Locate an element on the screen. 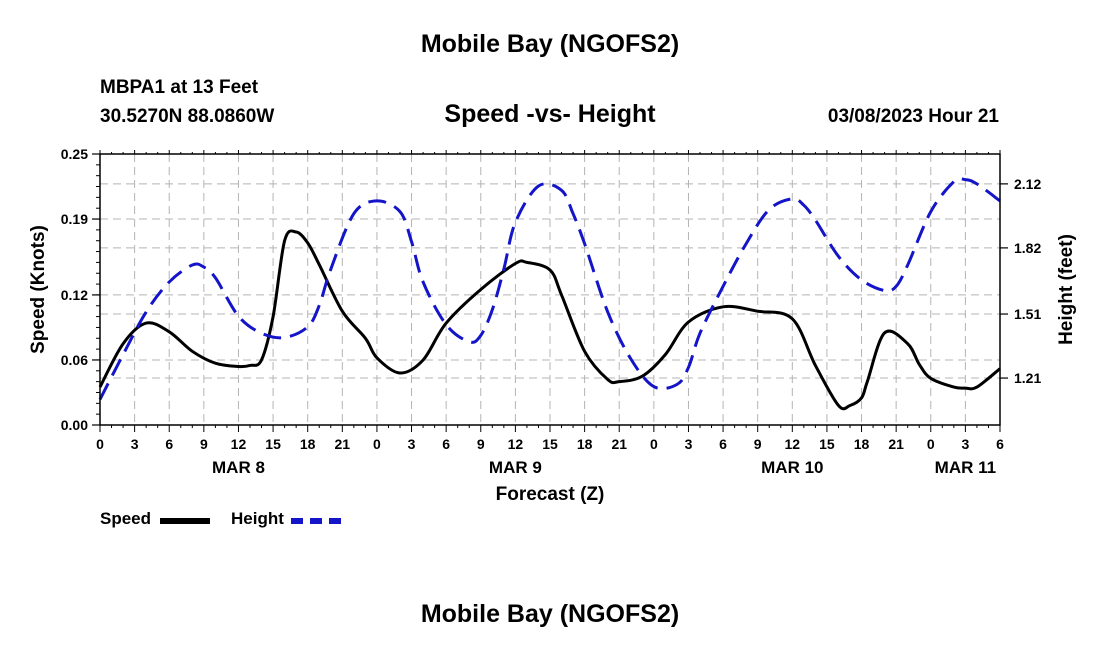 This screenshot has height=650, width=1100. y-tick-label: 0.06 is located at coordinates (74, 360).